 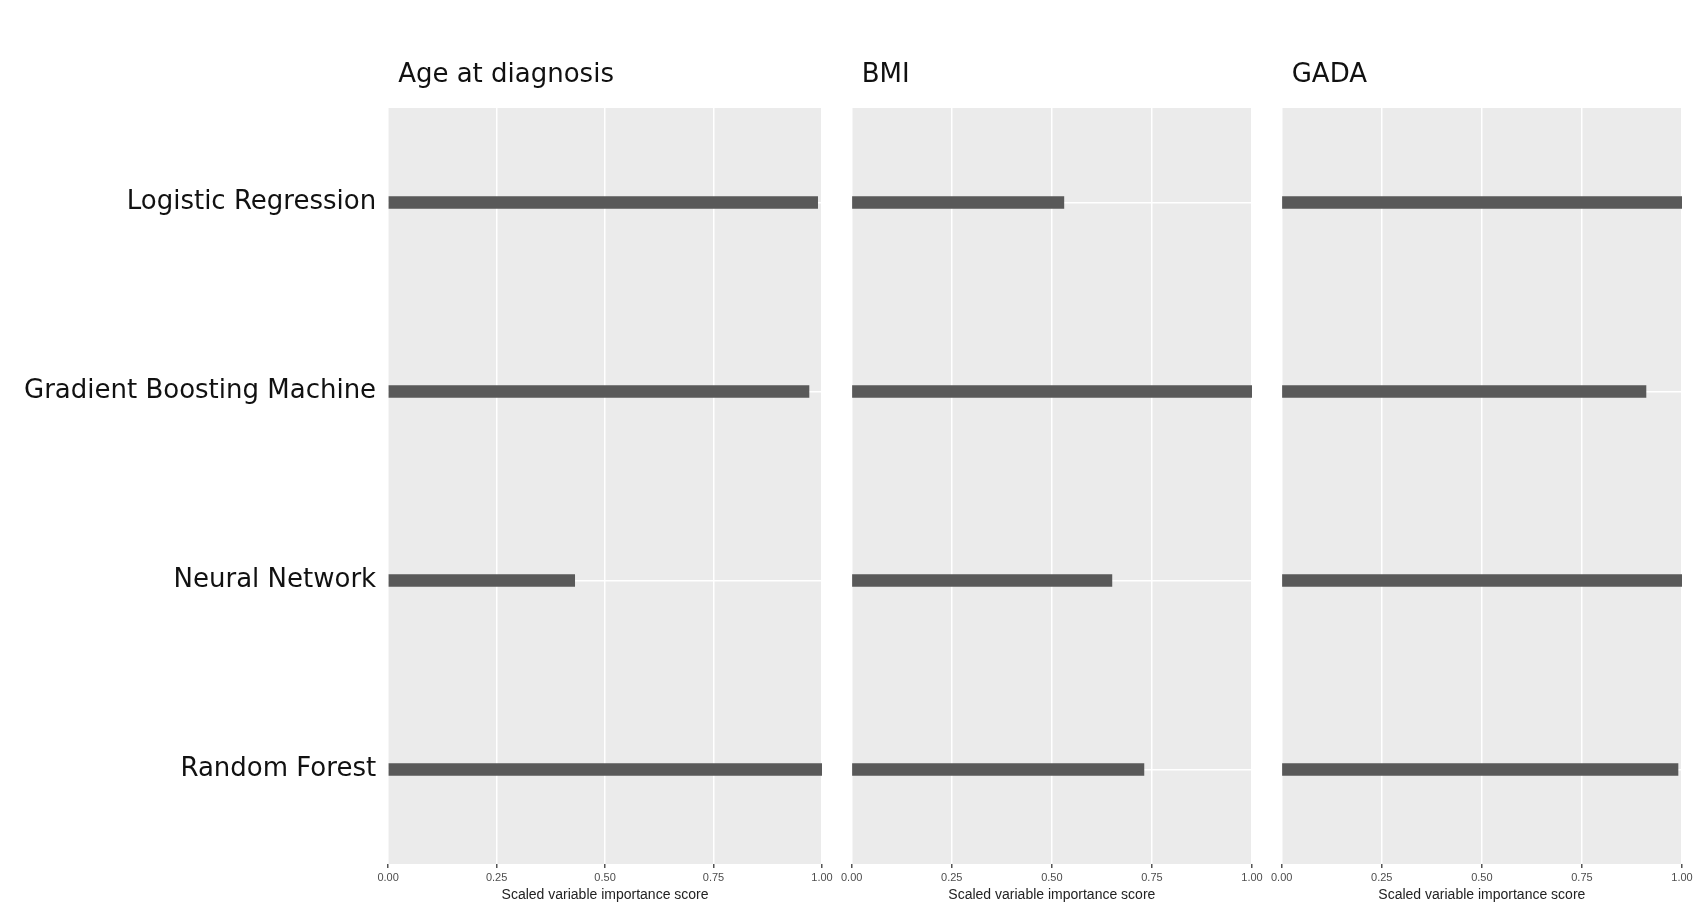 What do you see at coordinates (885, 73) in the screenshot?
I see `chart-title: BMI` at bounding box center [885, 73].